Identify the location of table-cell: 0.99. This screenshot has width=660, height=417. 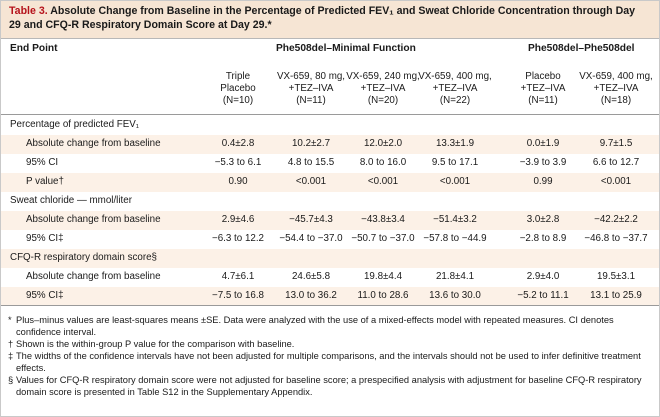
(543, 181).